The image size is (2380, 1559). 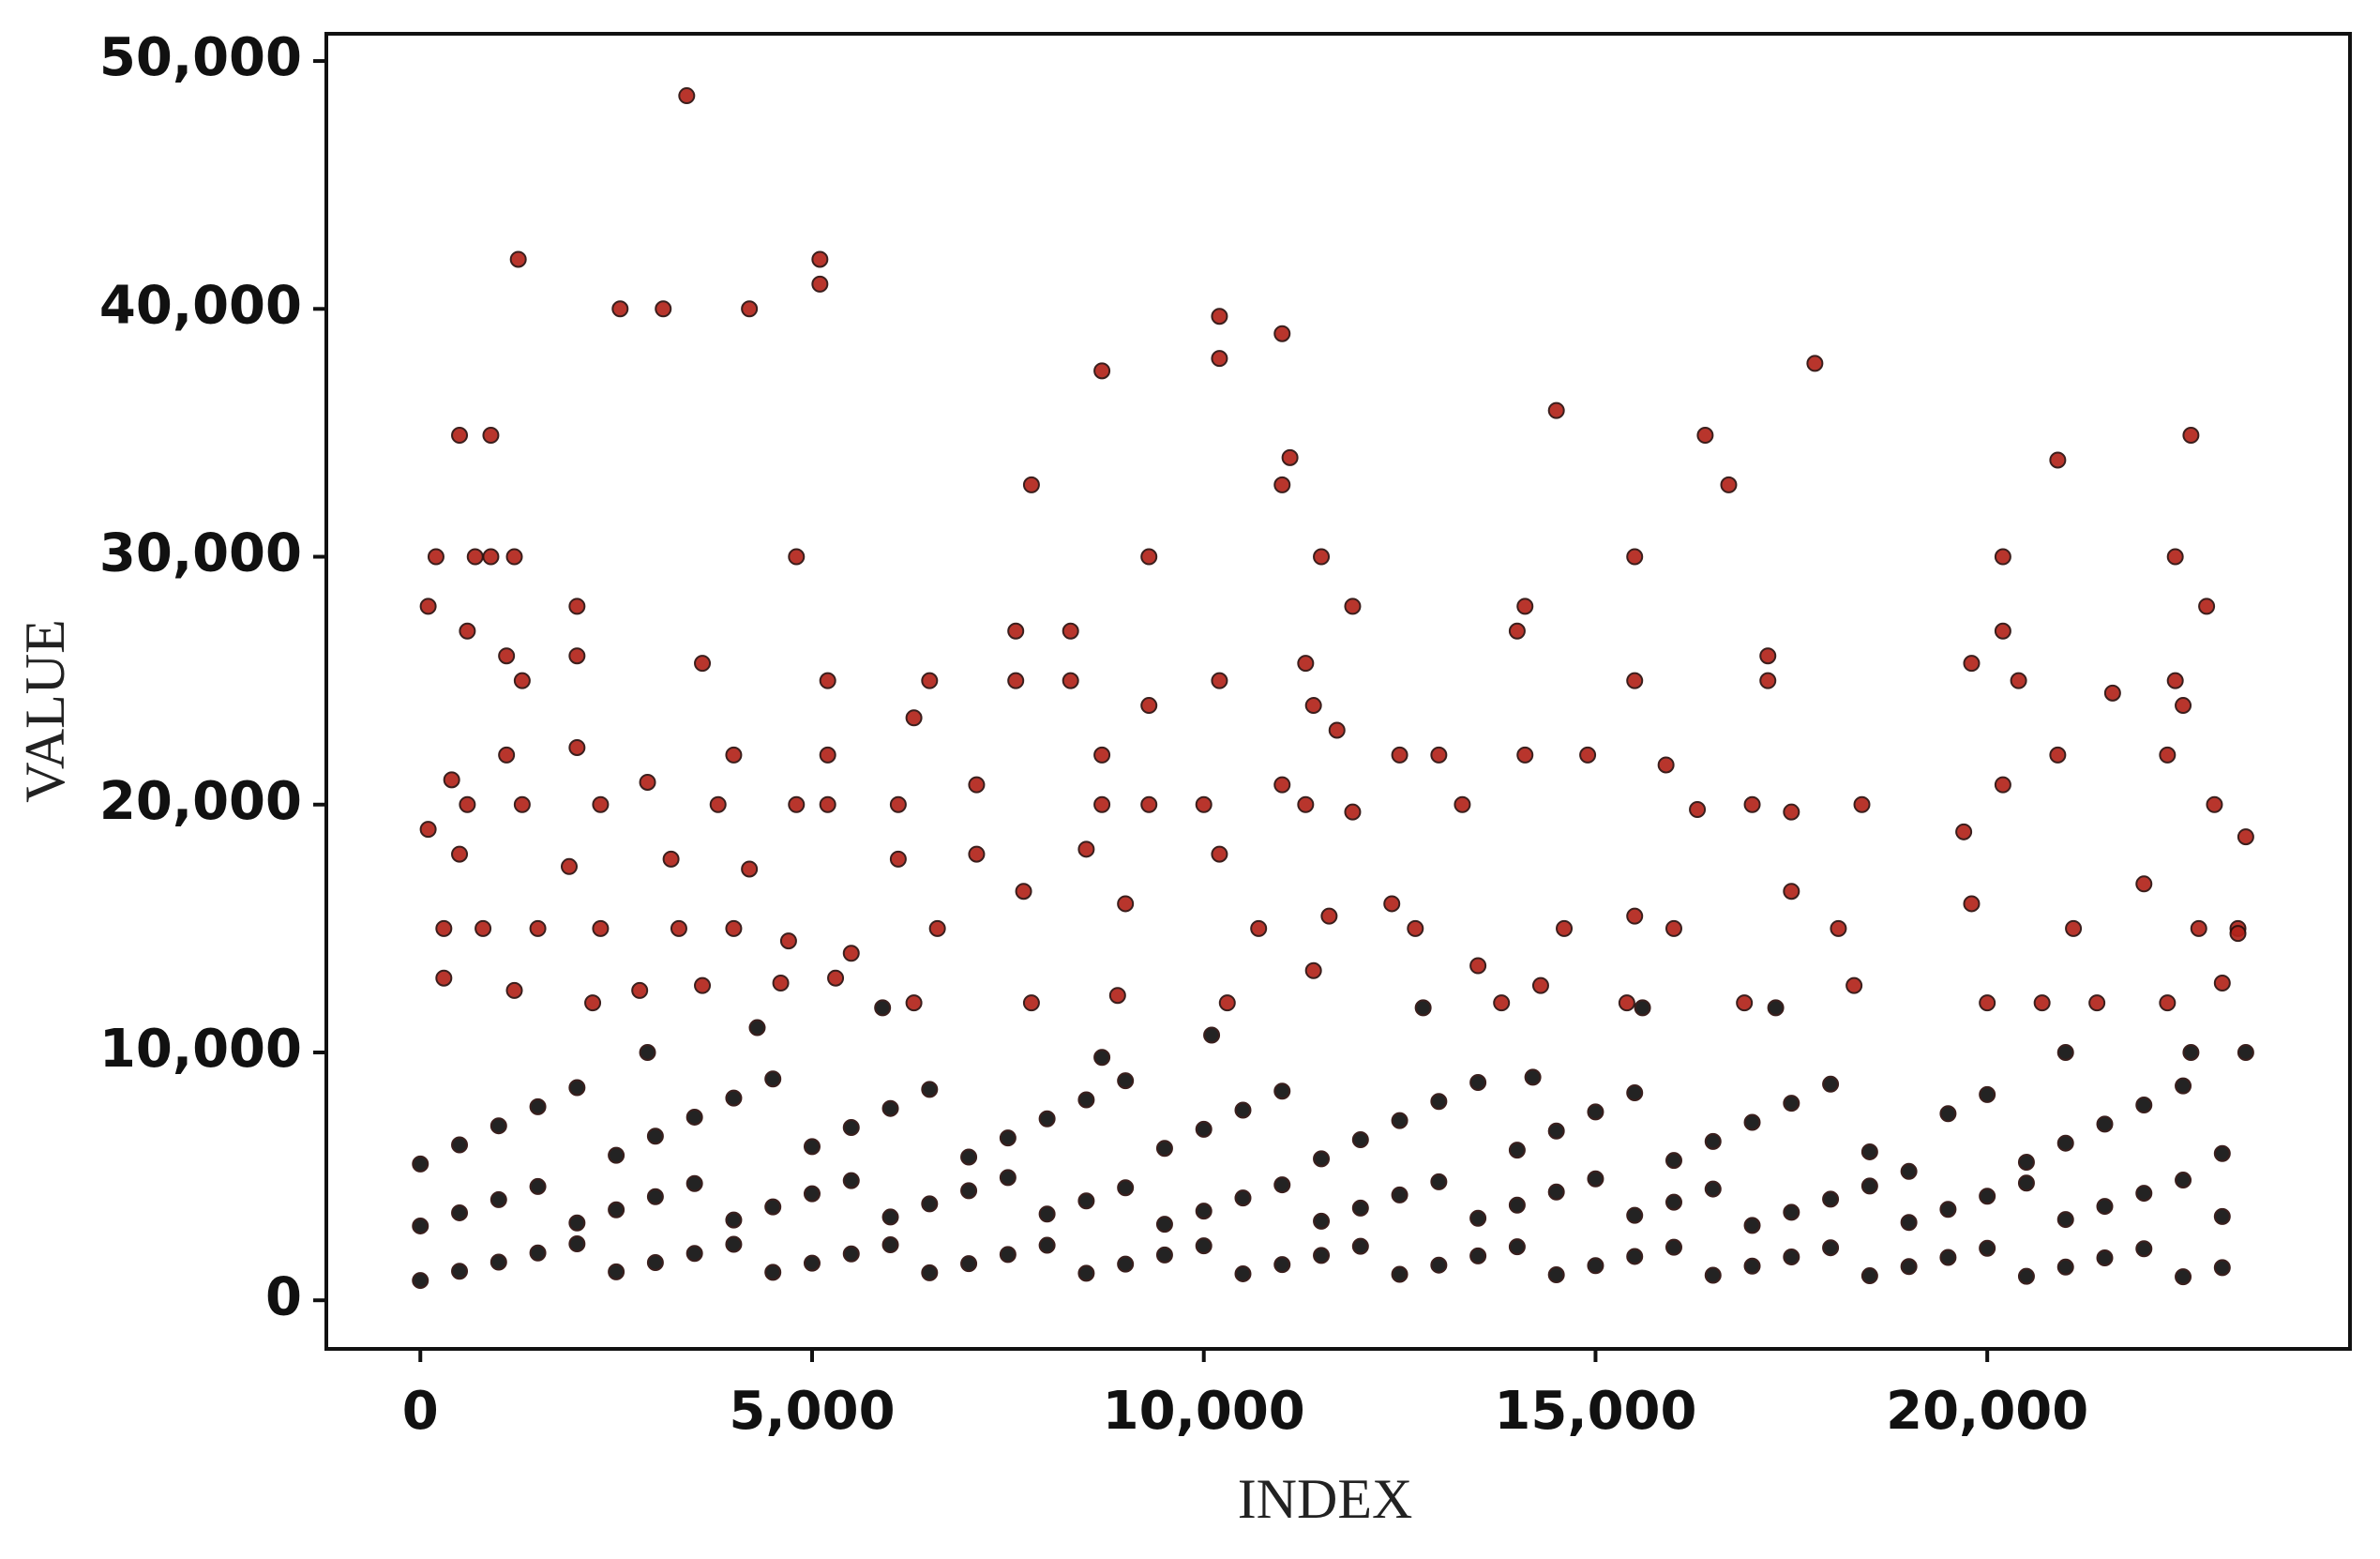 I want to click on x-tick-label: 5,000, so click(x=812, y=1412).